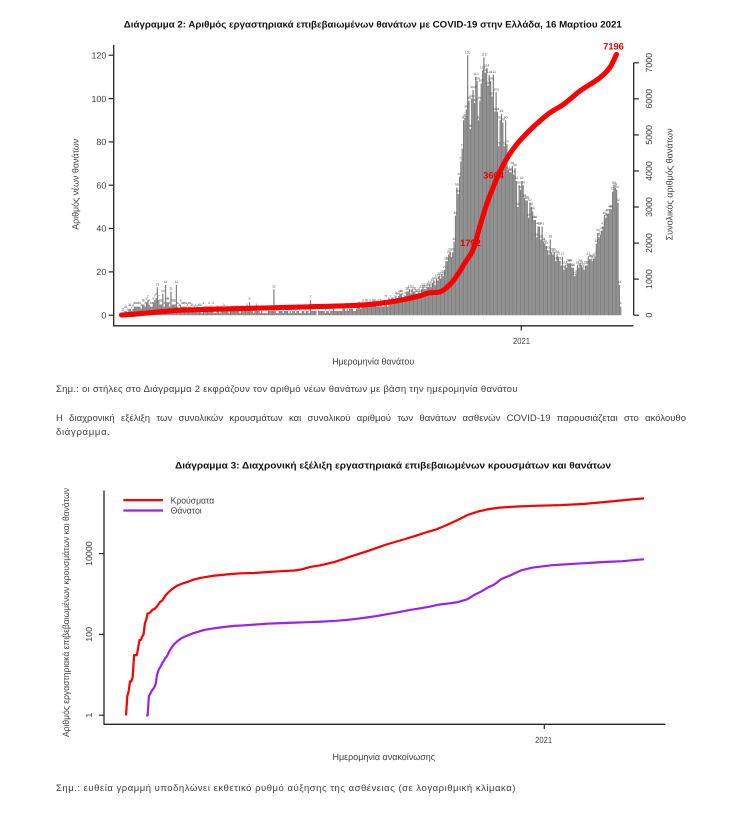 The height and width of the screenshot is (818, 742). Describe the element at coordinates (483, 55) in the screenshot. I see `svg-text: 119` at that location.